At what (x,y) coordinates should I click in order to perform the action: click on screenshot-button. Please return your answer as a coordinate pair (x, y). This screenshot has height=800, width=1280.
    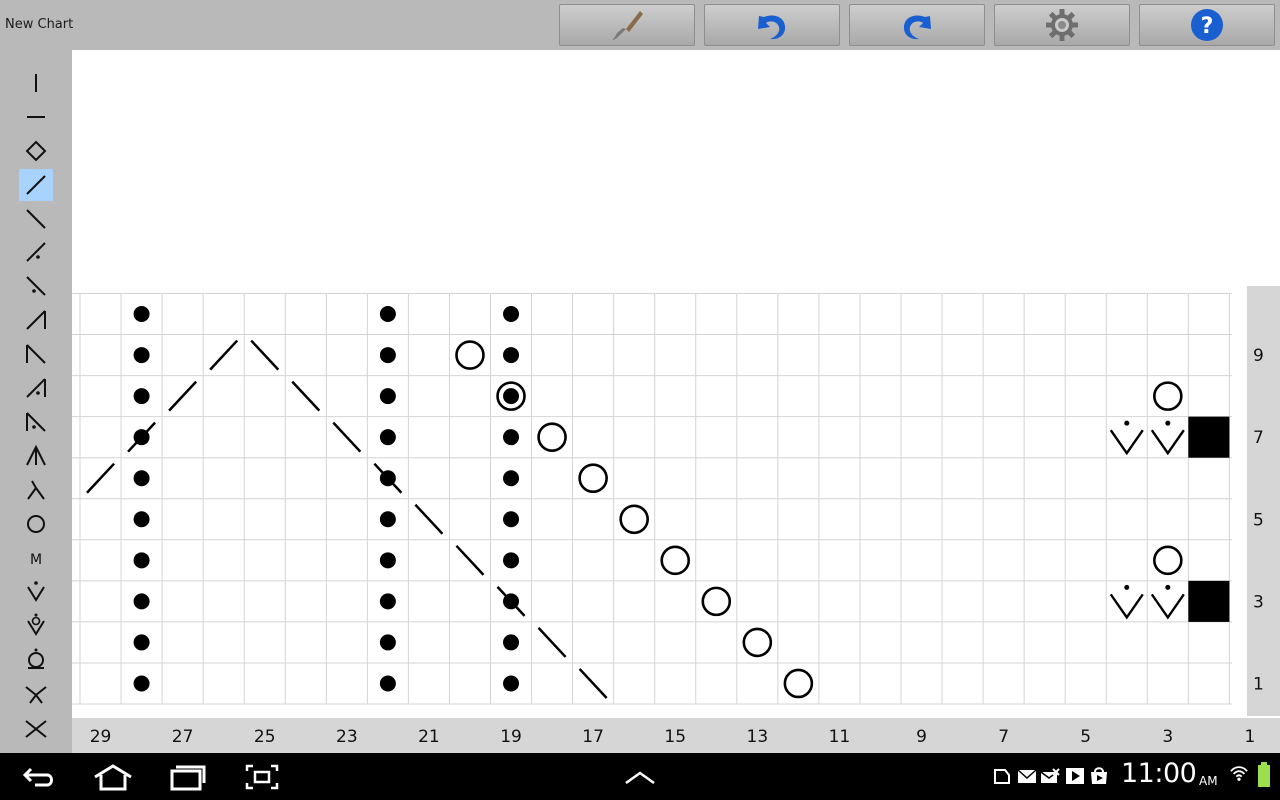
    Looking at the image, I should click on (262, 777).